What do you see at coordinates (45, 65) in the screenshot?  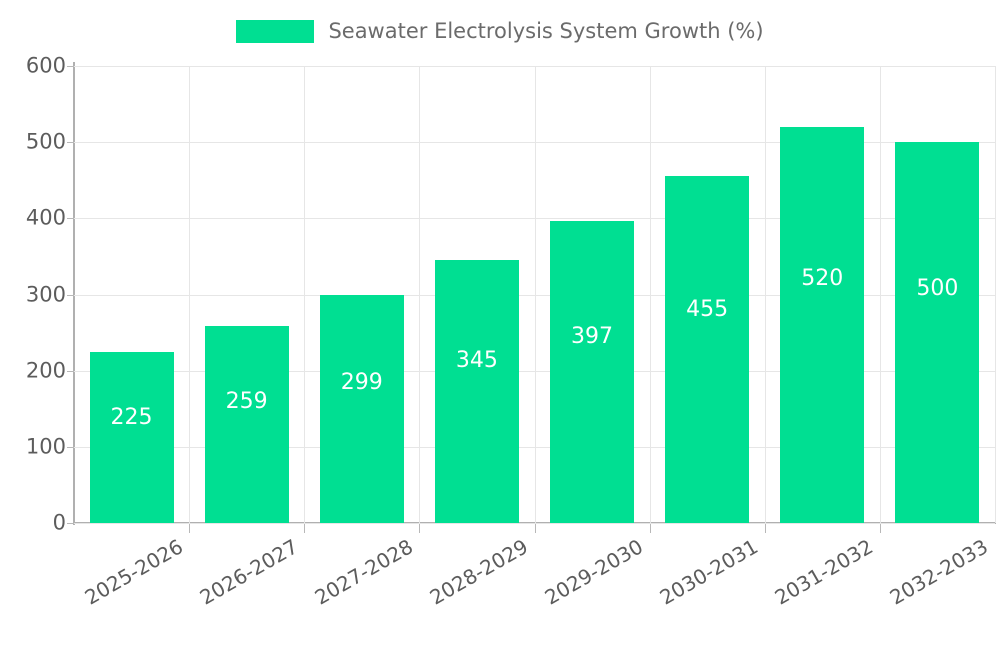 I see `y-axis-tick-label: 600` at bounding box center [45, 65].